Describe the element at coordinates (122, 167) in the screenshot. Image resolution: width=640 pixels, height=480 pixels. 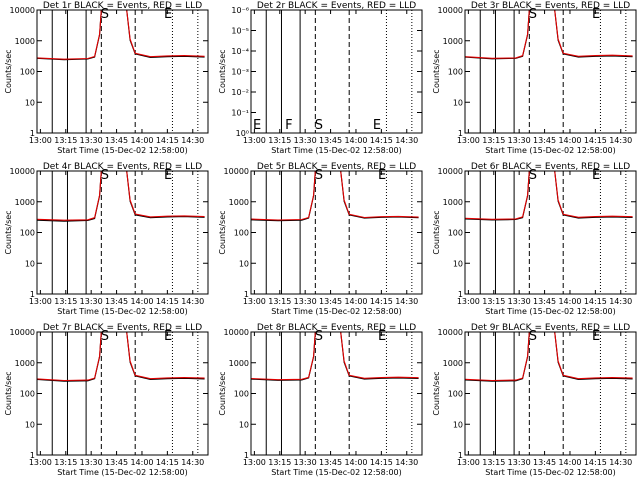
I see `panel-title: Det 4r BLACK = Events, RED = LLD` at that location.